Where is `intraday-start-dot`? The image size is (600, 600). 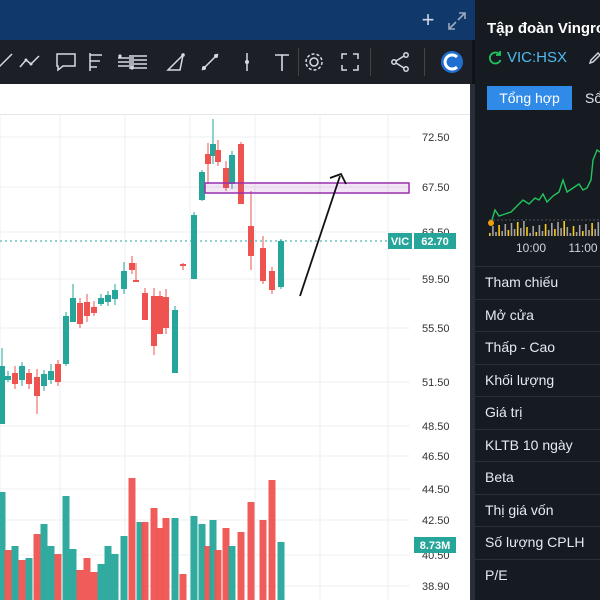 intraday-start-dot is located at coordinates (491, 223).